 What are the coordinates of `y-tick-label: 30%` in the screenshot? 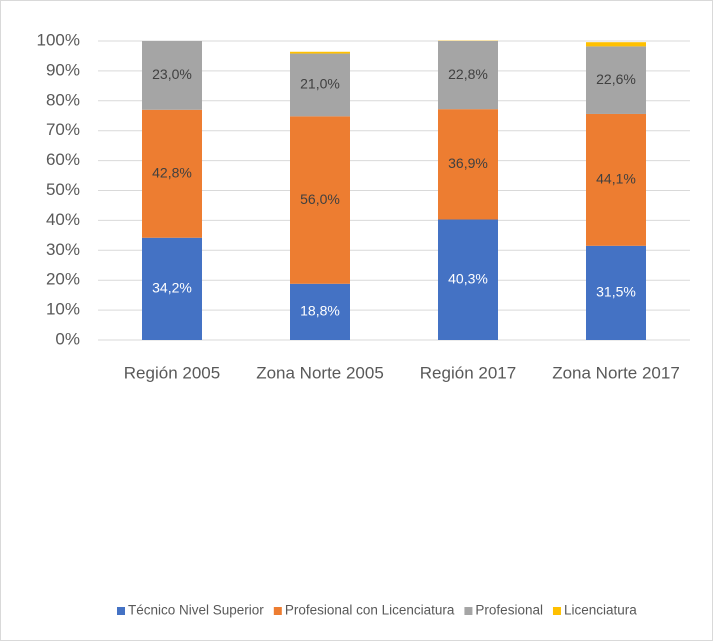 It's located at (63, 249).